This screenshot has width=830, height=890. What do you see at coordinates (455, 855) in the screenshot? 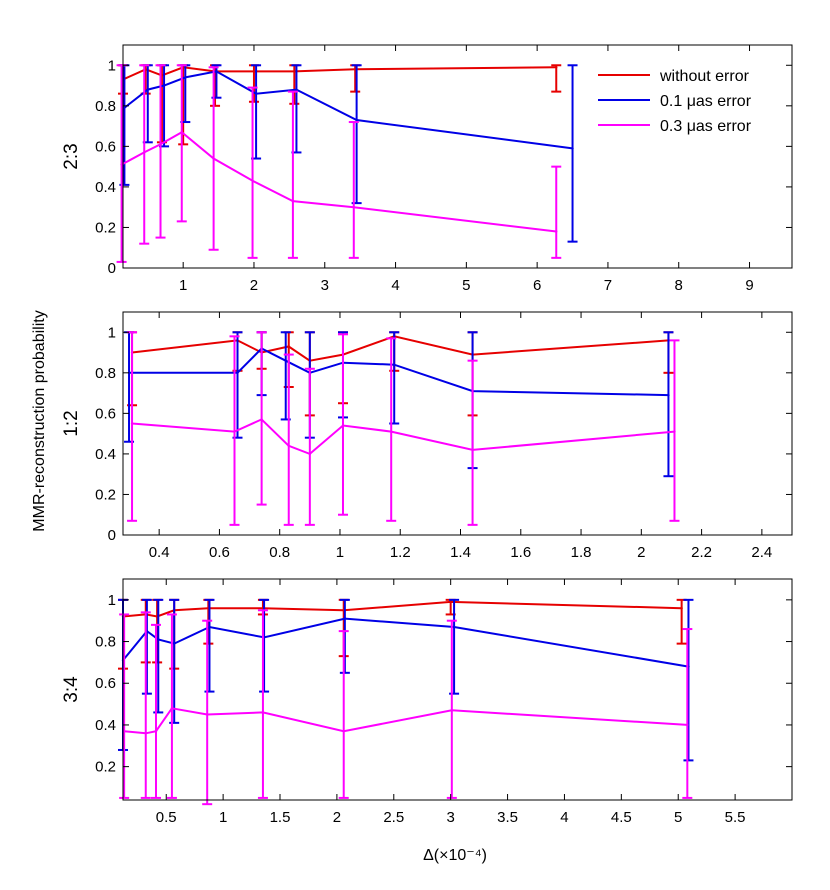
I see `x-axis-label: Δ(×10⁻⁴)` at bounding box center [455, 855].